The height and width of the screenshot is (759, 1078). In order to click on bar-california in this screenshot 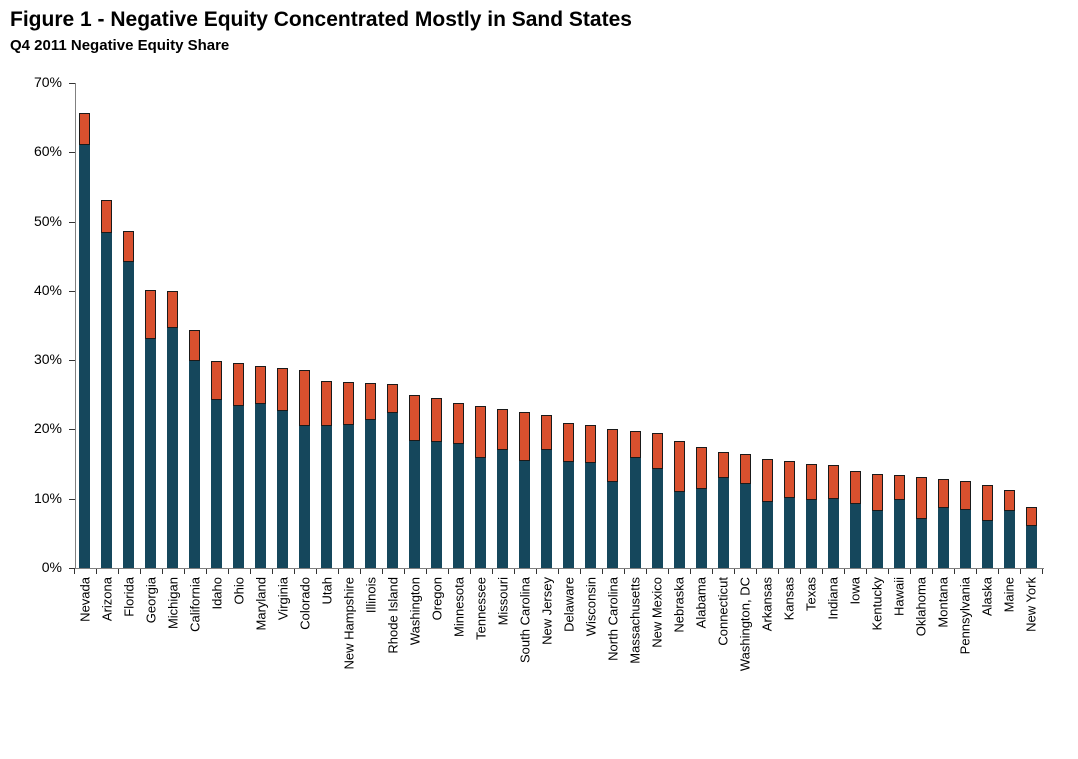, I will do `click(195, 448)`.